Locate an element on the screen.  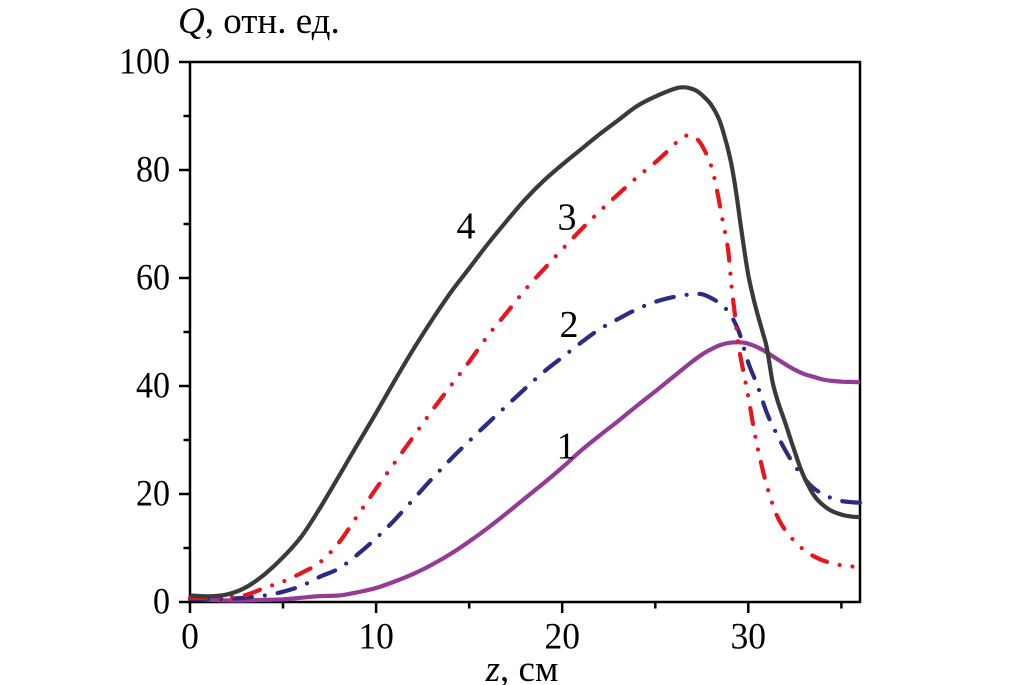
svg-text: z, см is located at coordinates (522, 667).